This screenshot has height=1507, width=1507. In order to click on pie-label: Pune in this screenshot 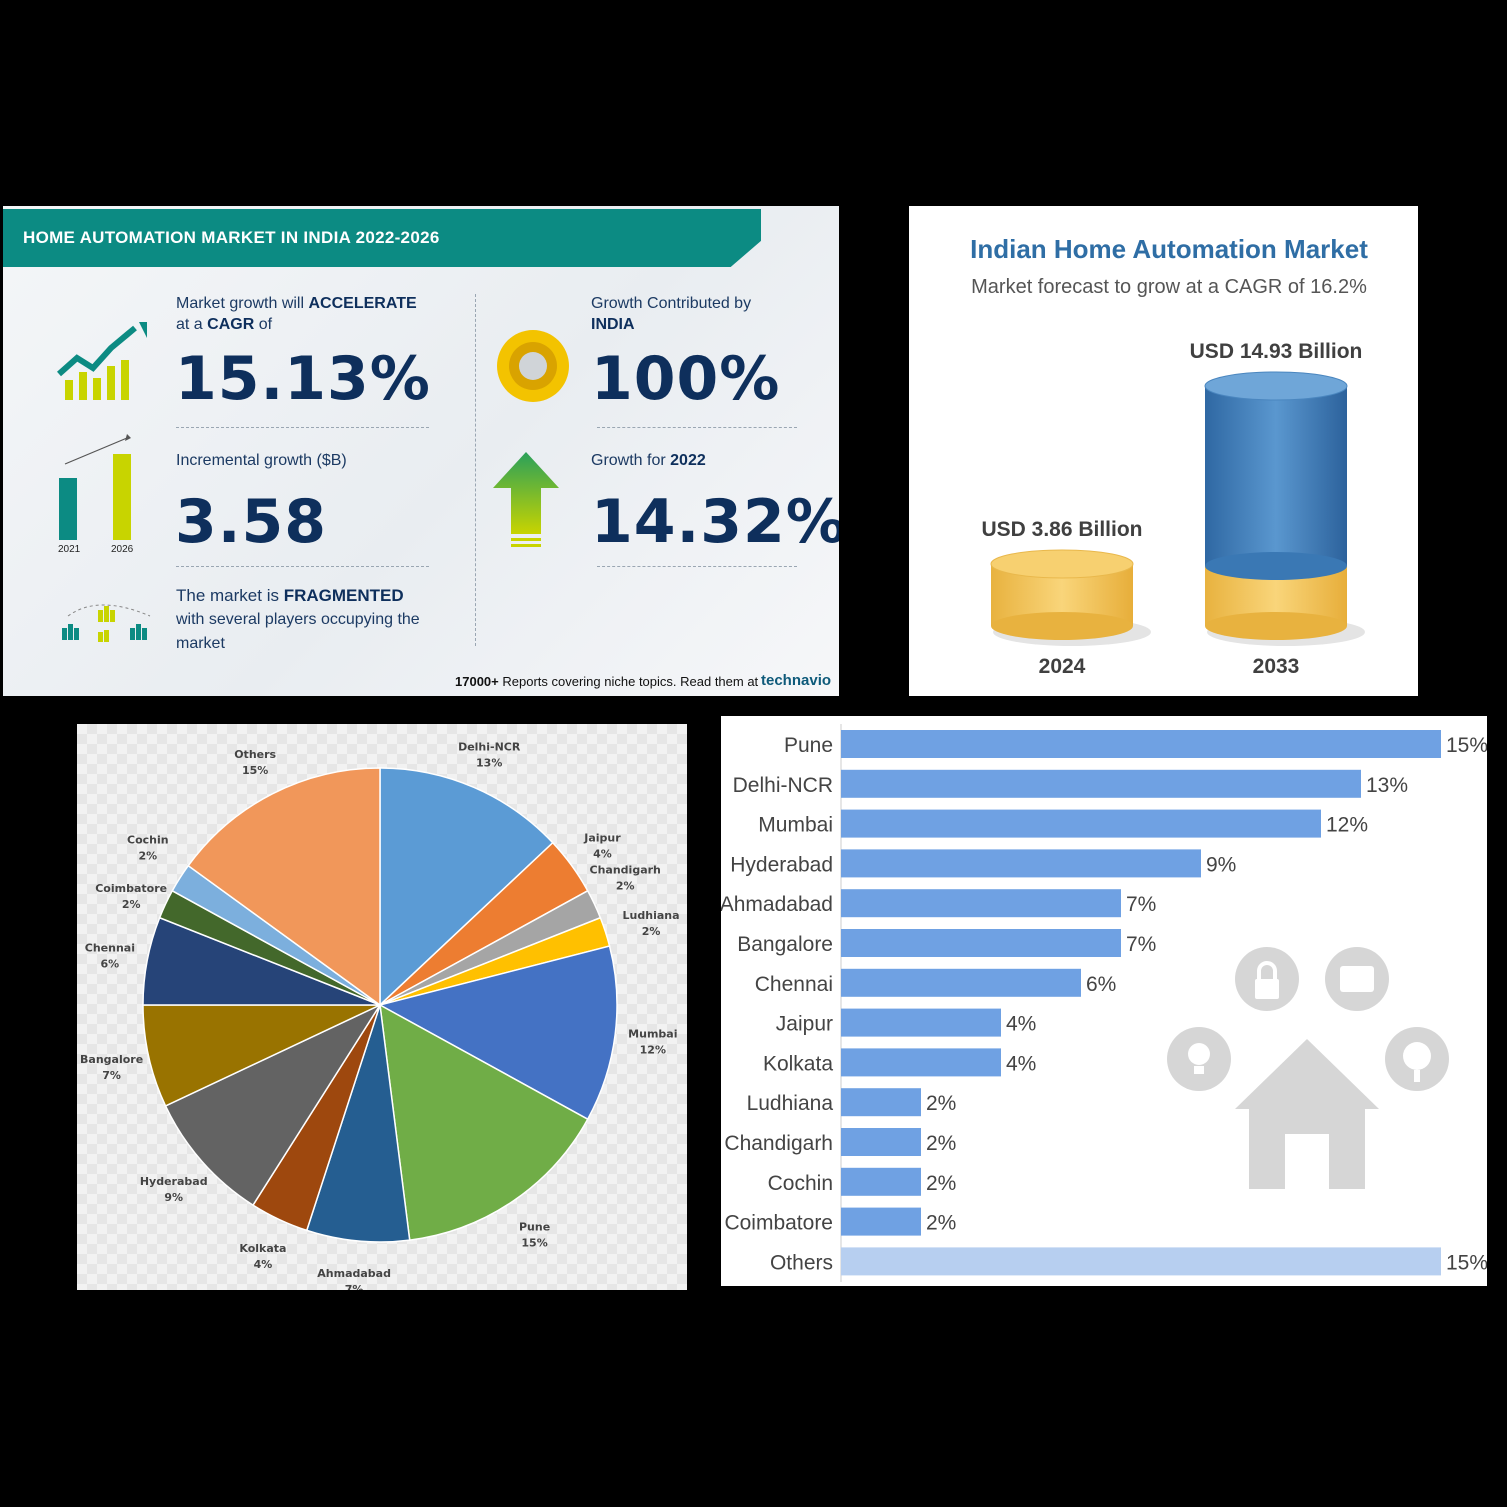, I will do `click(534, 1226)`.